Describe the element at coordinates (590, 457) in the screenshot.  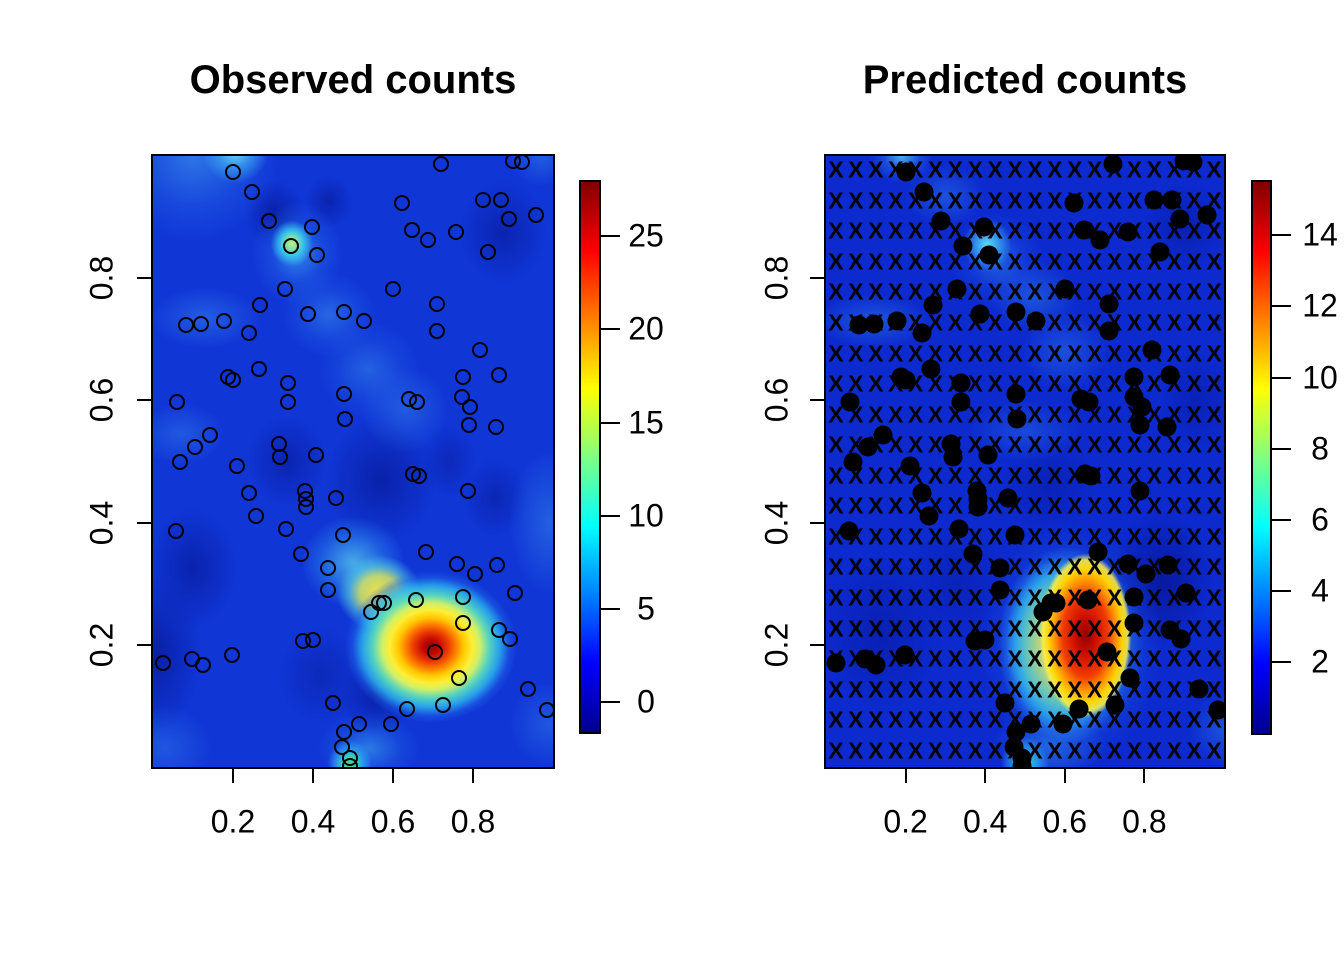
I see `observed-colorbar` at that location.